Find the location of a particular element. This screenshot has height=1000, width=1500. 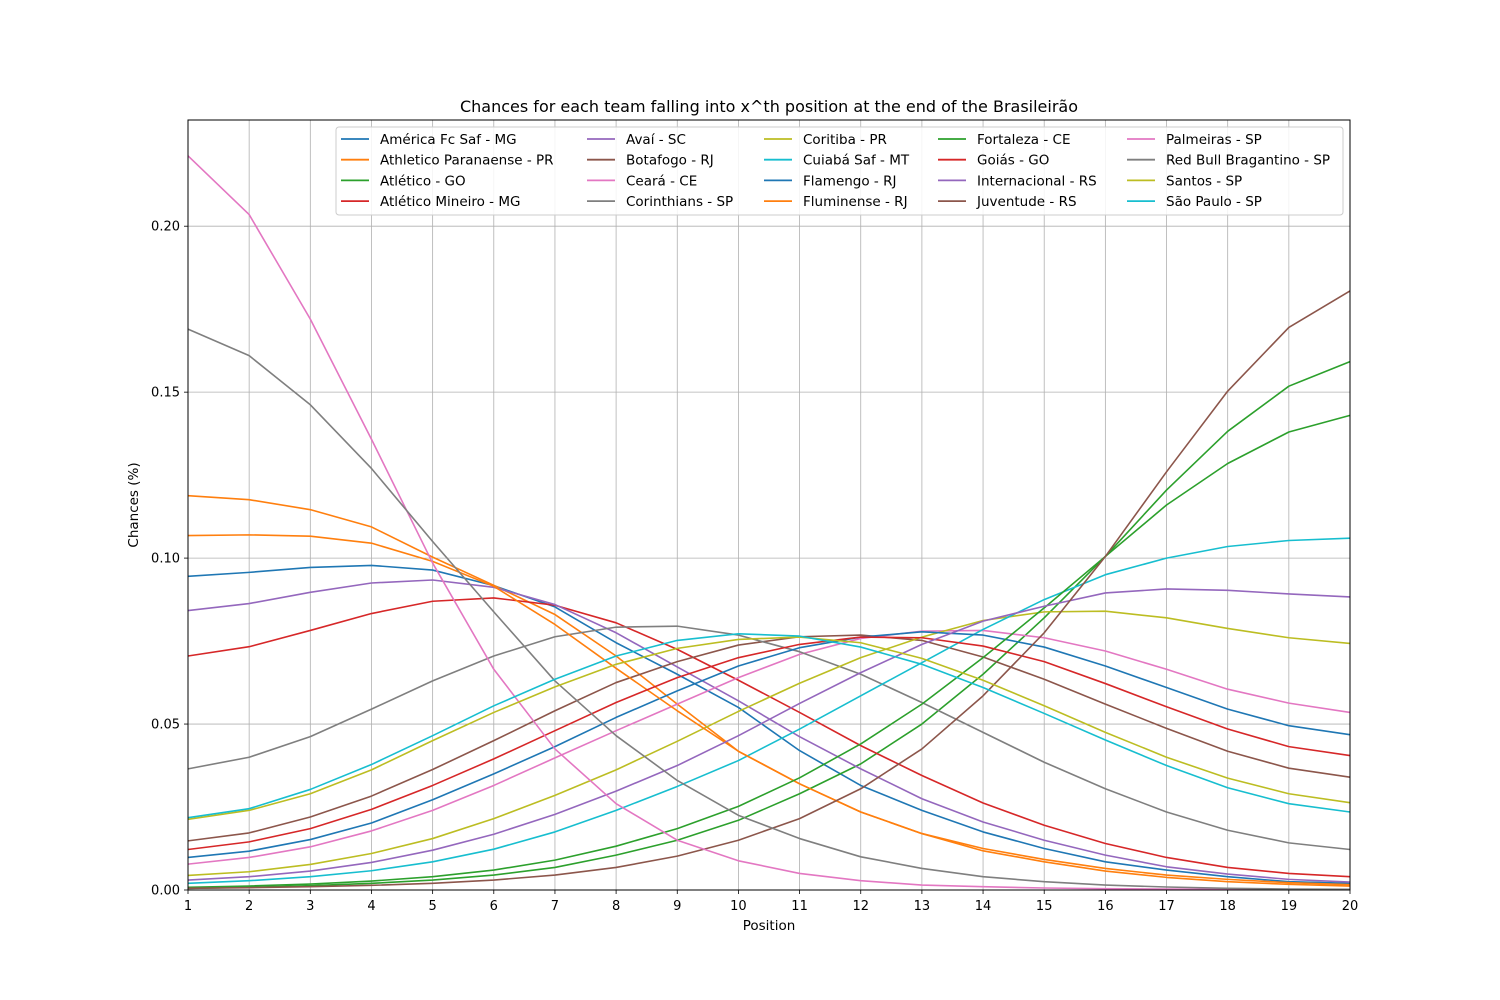

legend-label: Flamengo - RJ is located at coordinates (849, 181).